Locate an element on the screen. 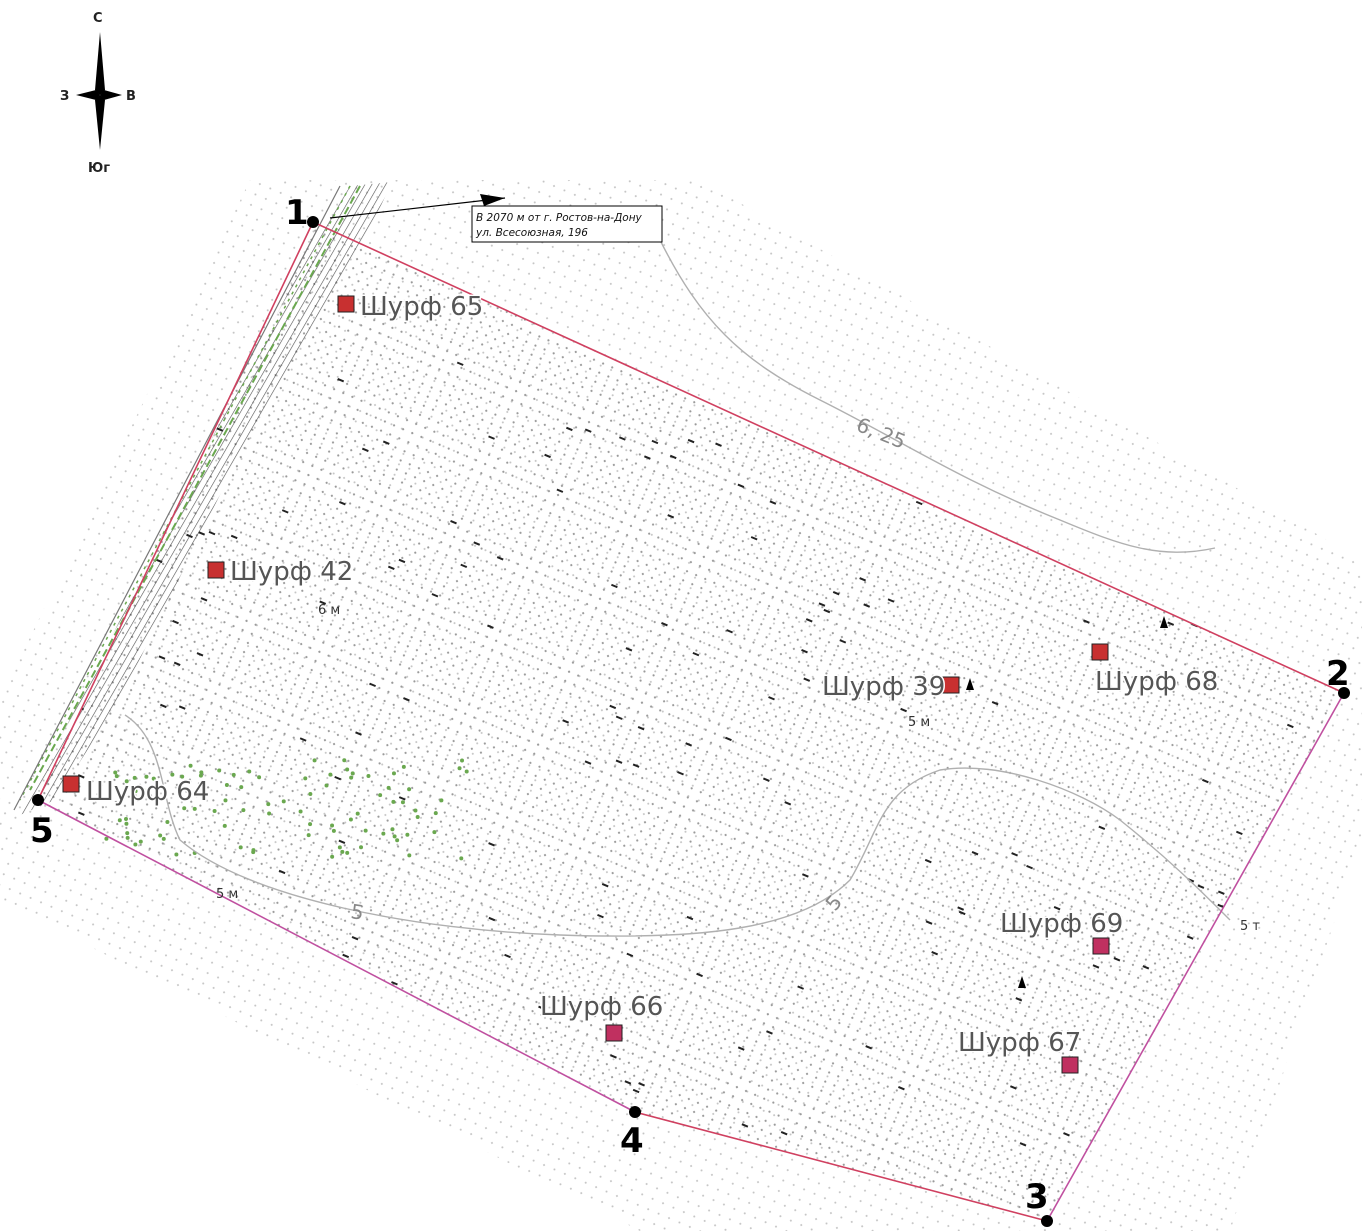 Image resolution: width=1362 pixels, height=1231 pixels. pit-67: Шурф 67 is located at coordinates (1020, 1050).